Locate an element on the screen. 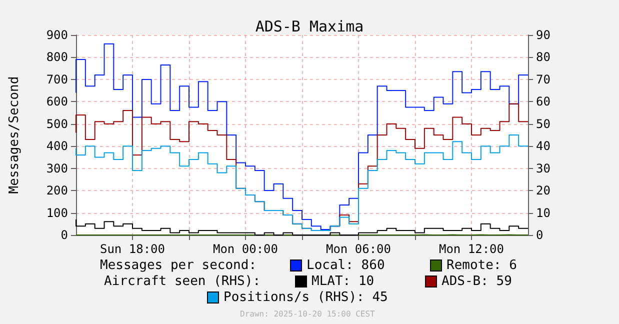 The height and width of the screenshot is (324, 619). legend-label: ADS-B: 59 is located at coordinates (477, 281).